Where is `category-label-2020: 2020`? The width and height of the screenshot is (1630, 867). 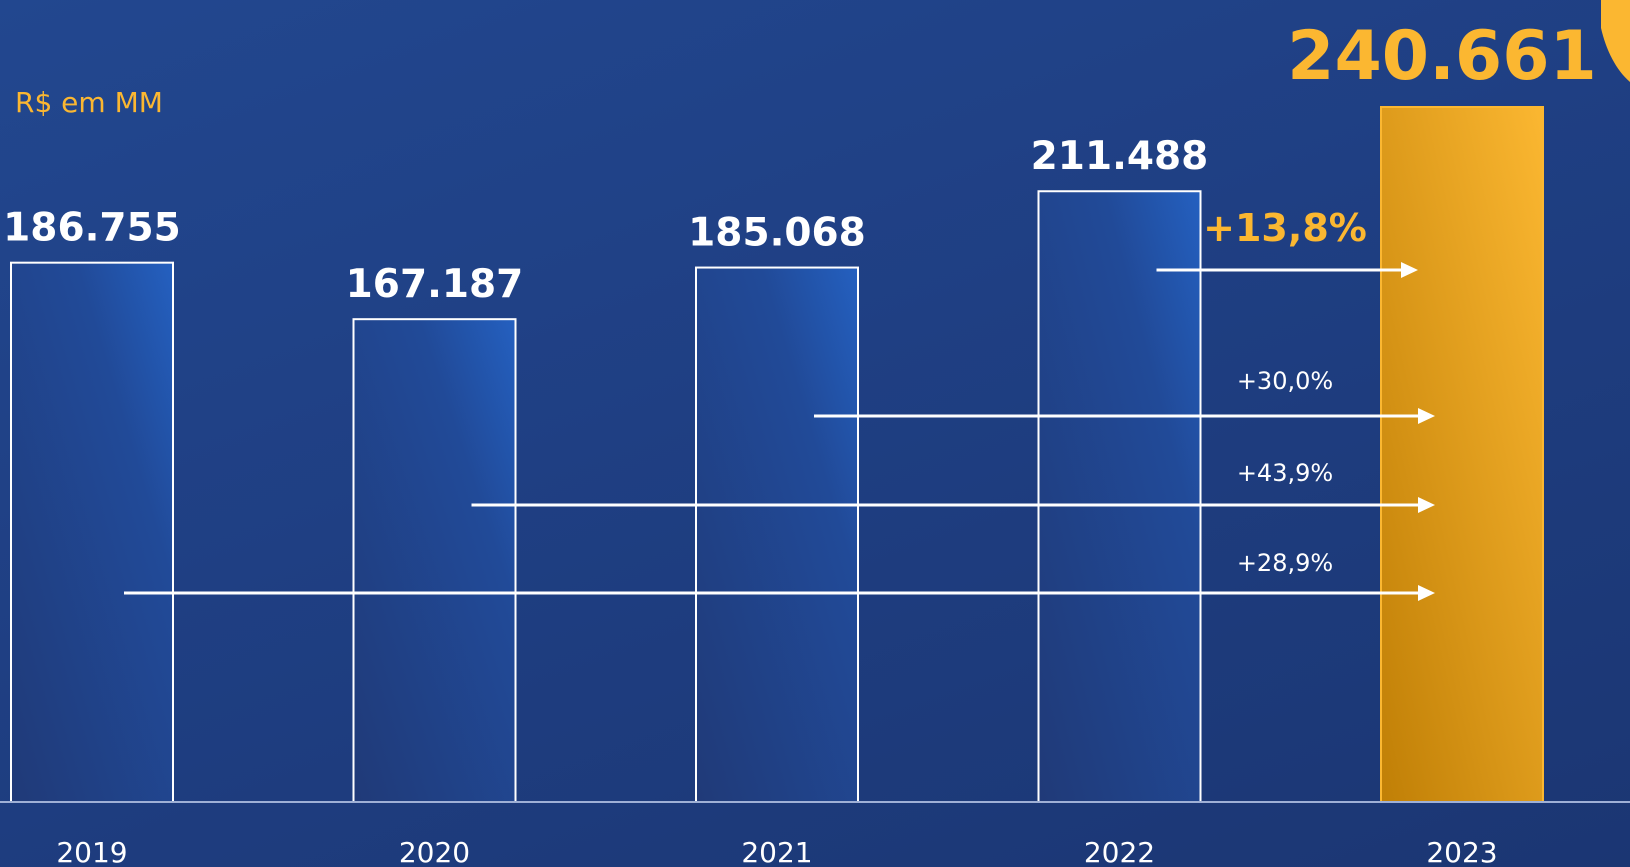
category-label-2020: 2020 is located at coordinates (434, 851).